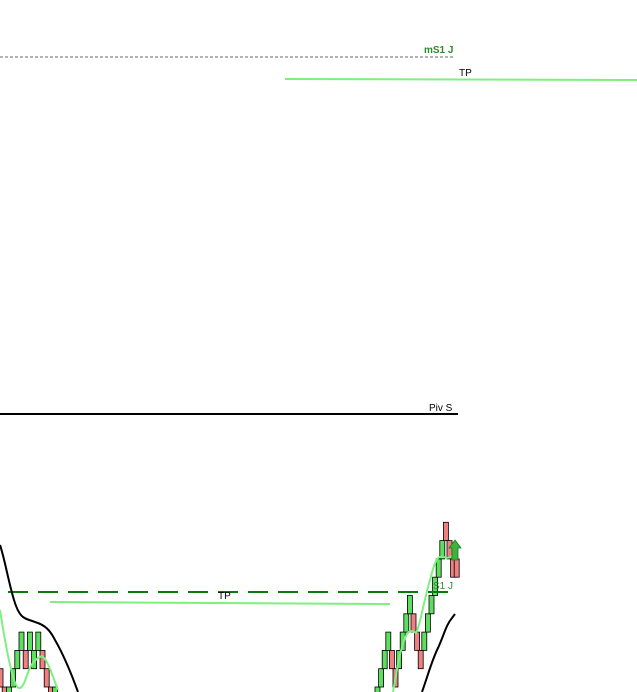  Describe the element at coordinates (441, 408) in the screenshot. I see `pivot-label: Piv S` at that location.